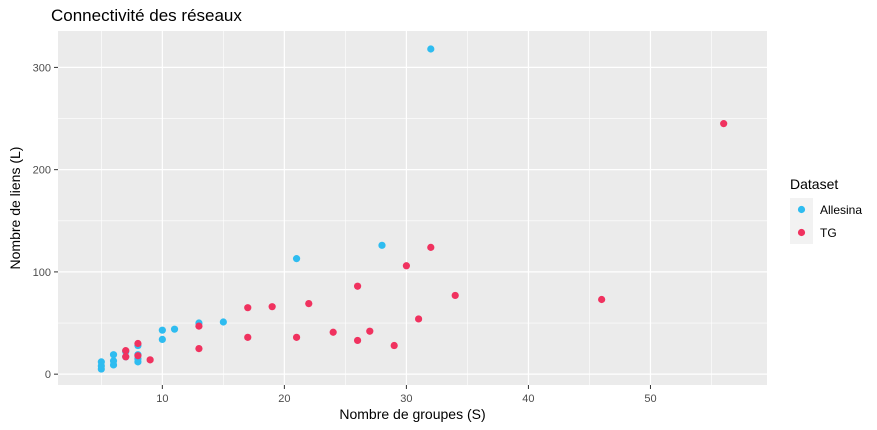 The image size is (877, 430). What do you see at coordinates (406, 399) in the screenshot?
I see `x-tick-label: 30` at bounding box center [406, 399].